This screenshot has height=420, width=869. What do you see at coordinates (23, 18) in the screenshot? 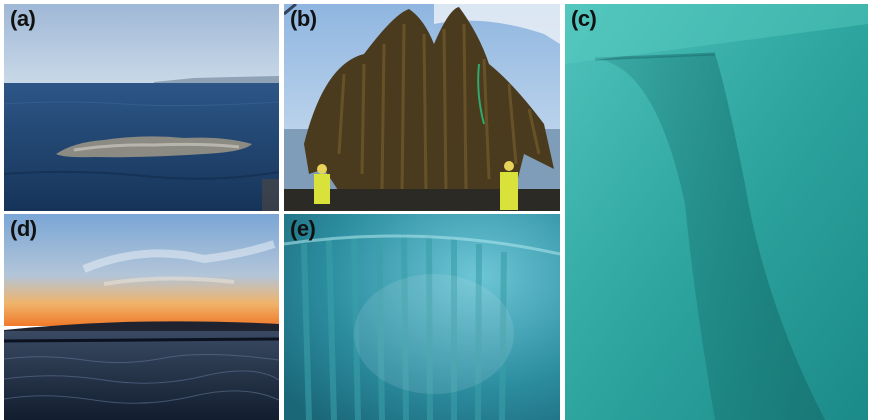
I see `panel-label-a: (a)` at bounding box center [23, 18].